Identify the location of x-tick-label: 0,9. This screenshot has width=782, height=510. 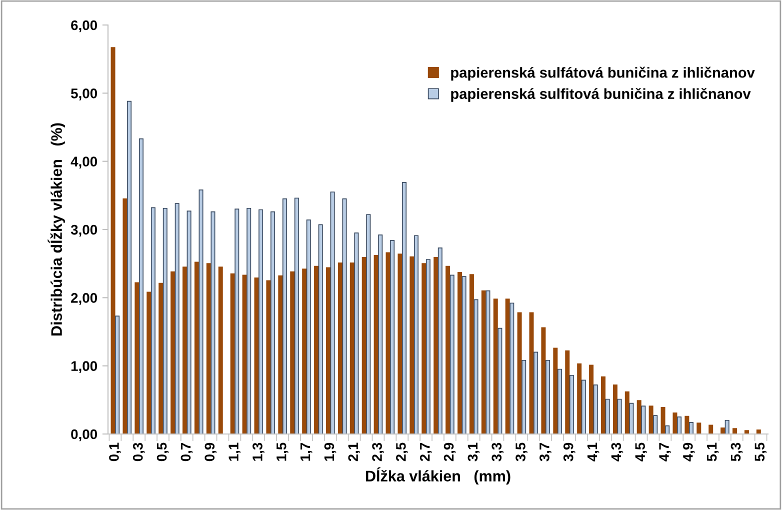
(210, 452).